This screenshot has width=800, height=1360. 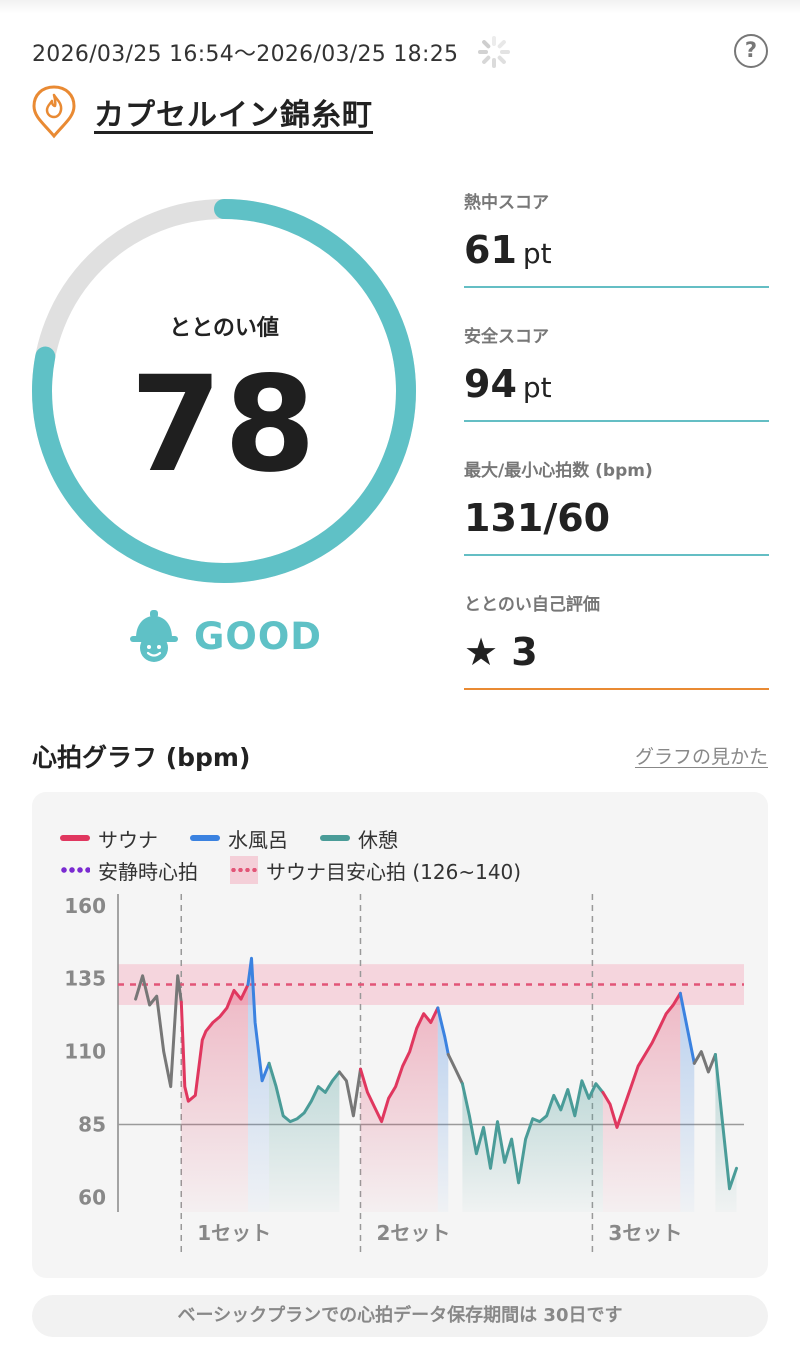 I want to click on legend-cold-bath: 水風呂, so click(x=239, y=838).